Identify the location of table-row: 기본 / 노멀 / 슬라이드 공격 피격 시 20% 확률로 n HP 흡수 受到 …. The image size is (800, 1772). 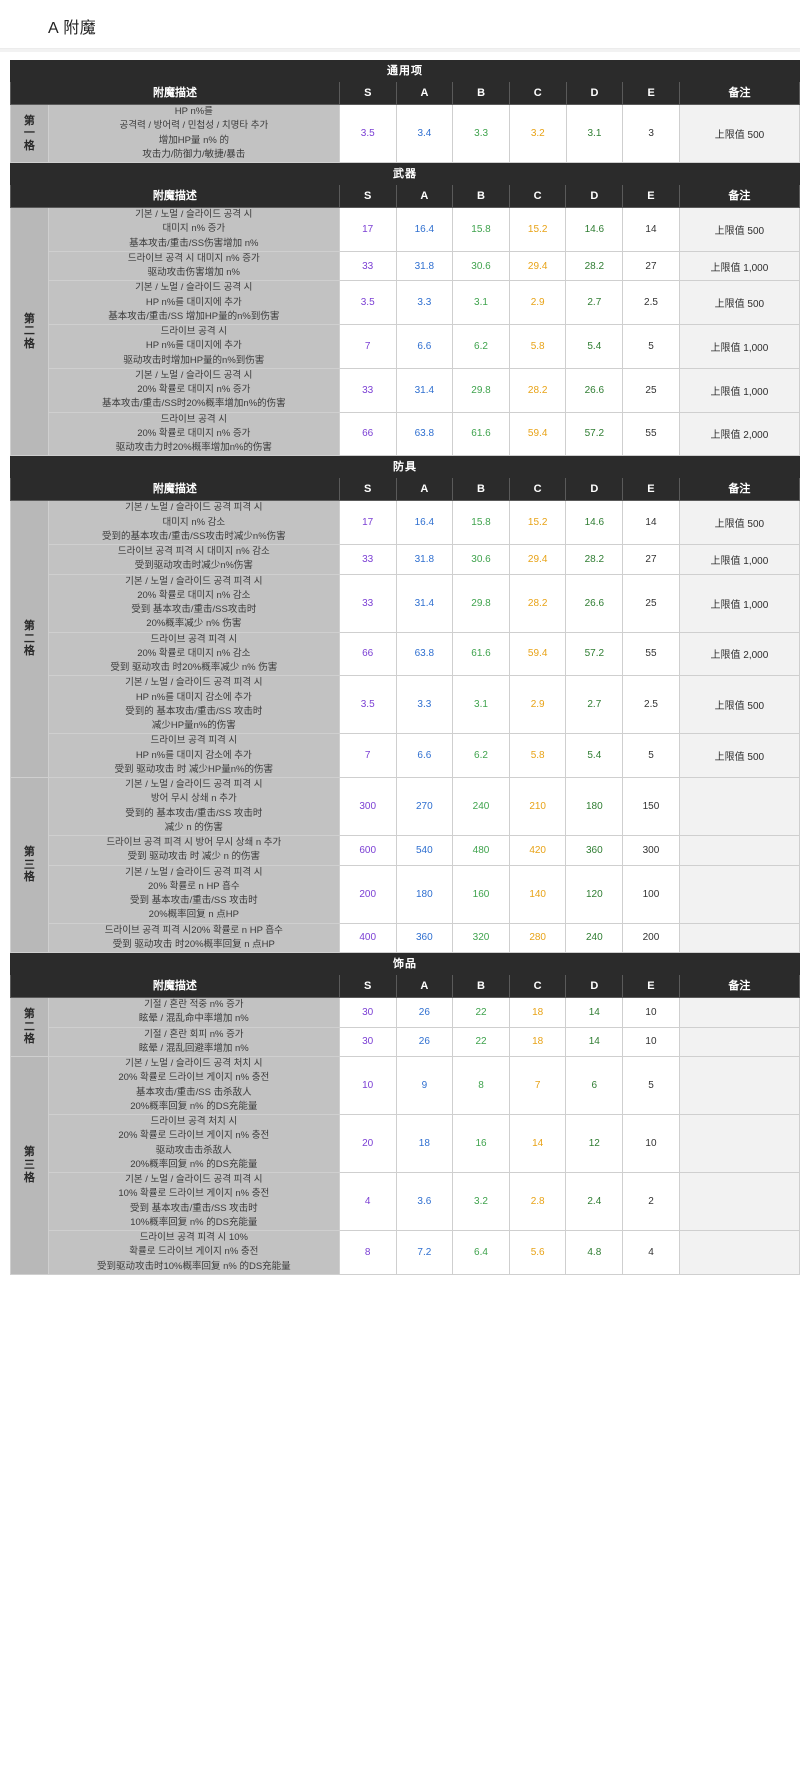
(405, 894).